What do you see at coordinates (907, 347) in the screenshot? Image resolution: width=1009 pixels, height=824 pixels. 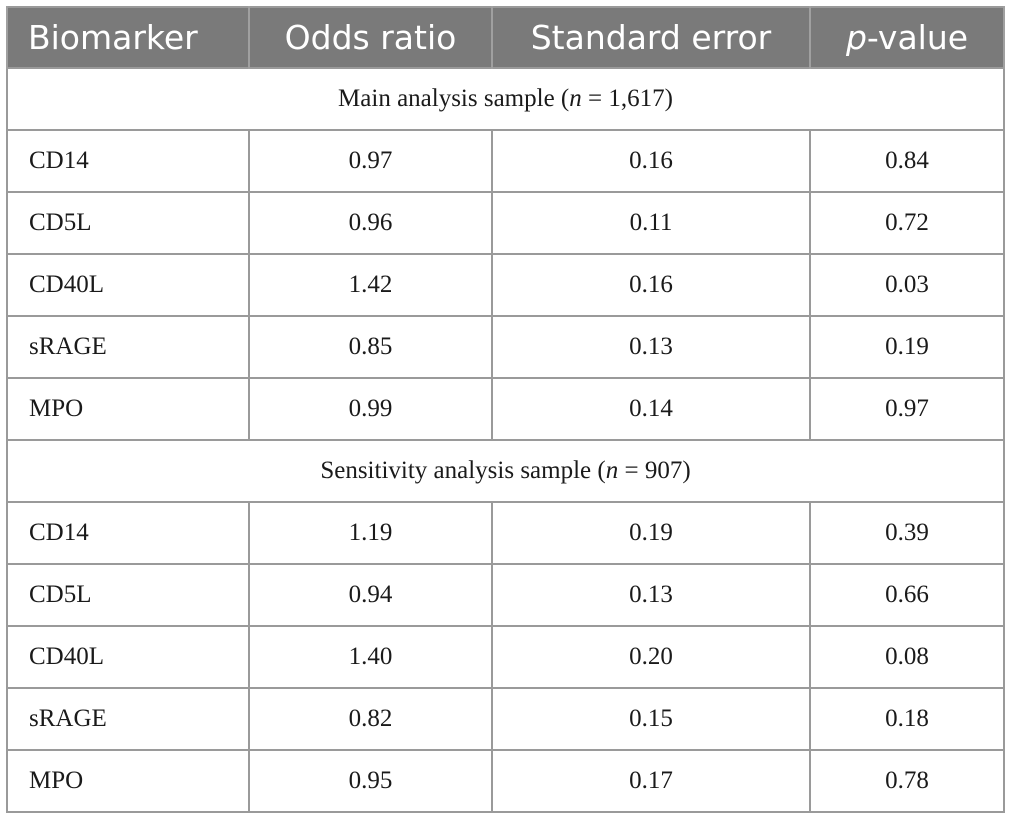 I see `cell-p-value: 0.19` at bounding box center [907, 347].